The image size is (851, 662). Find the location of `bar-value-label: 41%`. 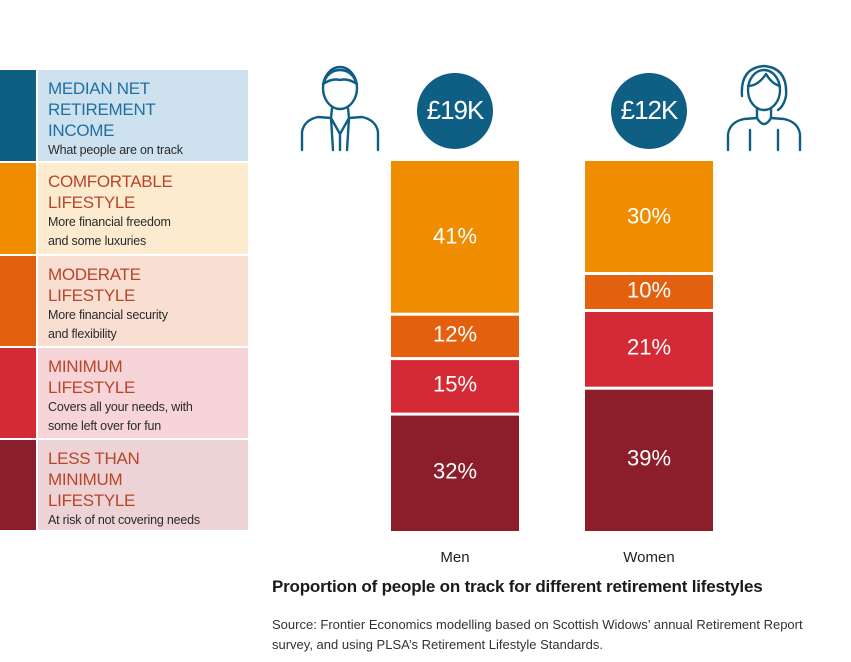

bar-value-label: 41% is located at coordinates (455, 236).